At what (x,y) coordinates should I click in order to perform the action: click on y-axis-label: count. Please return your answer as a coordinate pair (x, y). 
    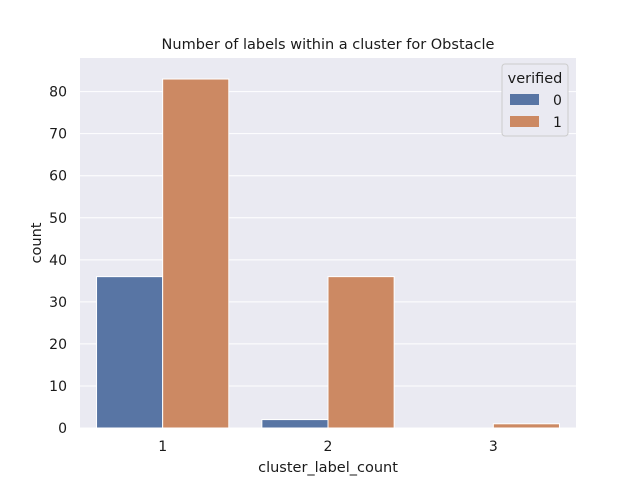
    Looking at the image, I should click on (37, 242).